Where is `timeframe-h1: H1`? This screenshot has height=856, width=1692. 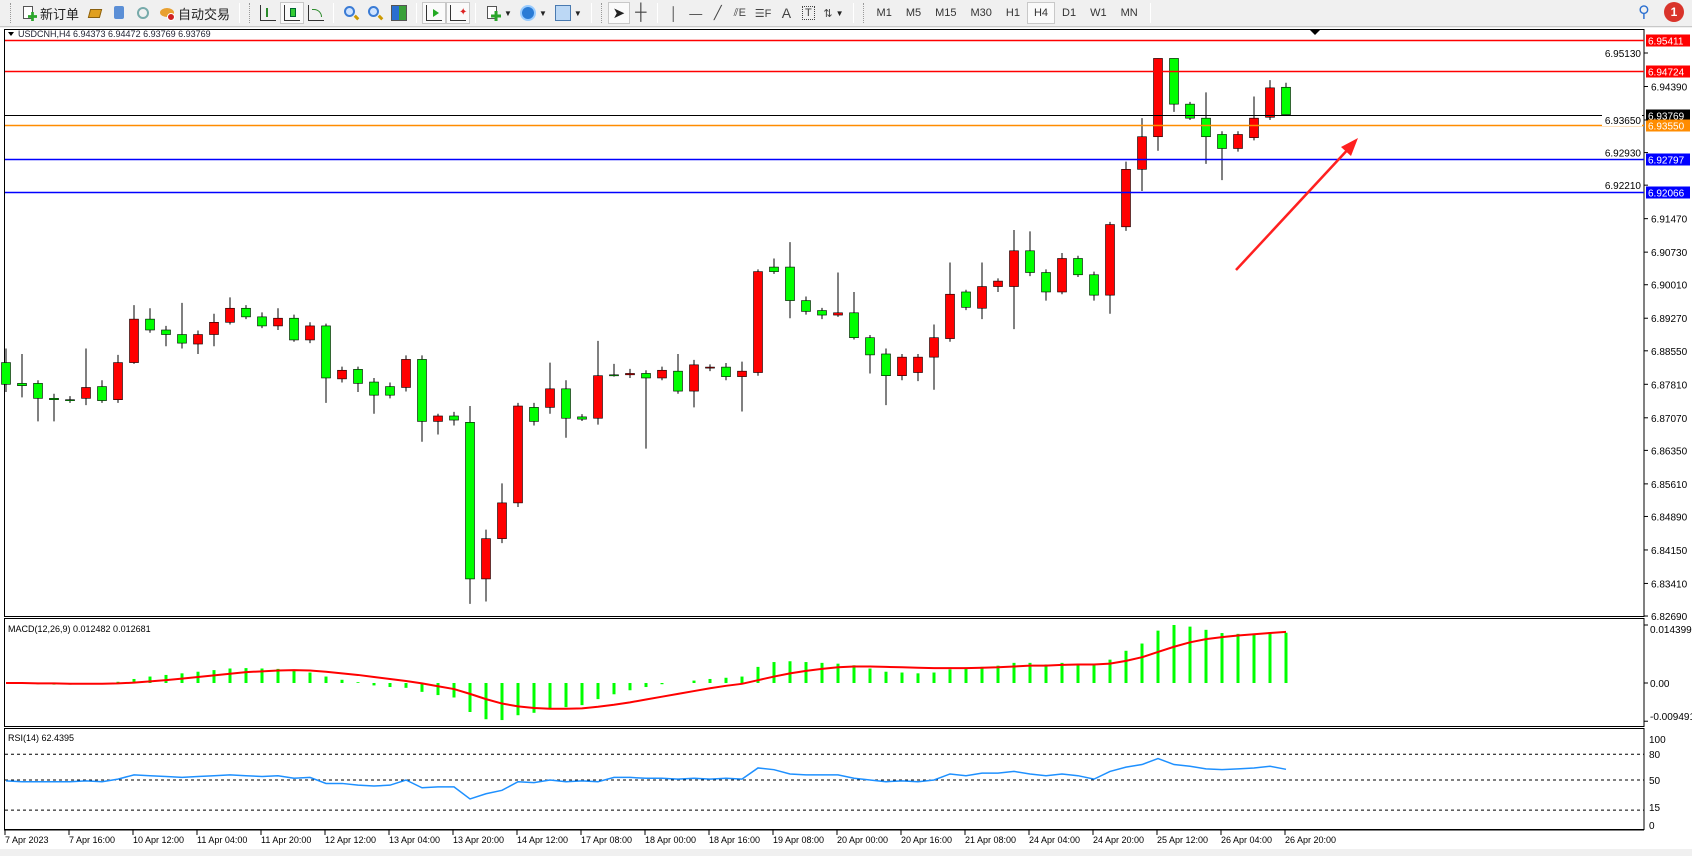 timeframe-h1: H1 is located at coordinates (1012, 13).